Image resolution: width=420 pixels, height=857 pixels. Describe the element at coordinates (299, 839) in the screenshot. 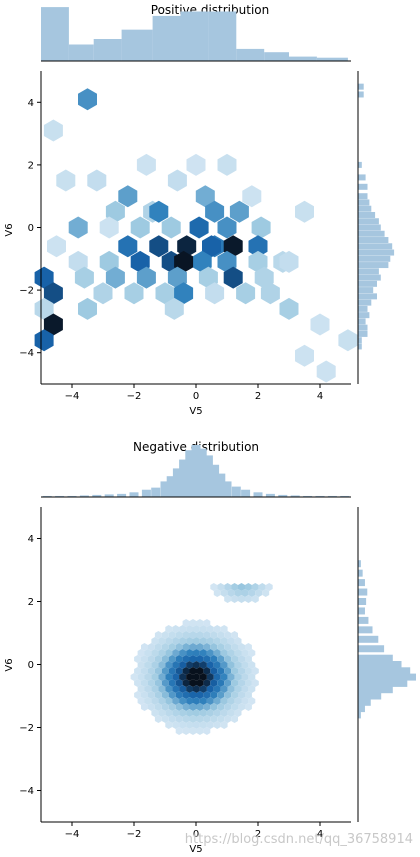

I see `watermark: https://blog.csdn.net/qq_36758914` at that location.